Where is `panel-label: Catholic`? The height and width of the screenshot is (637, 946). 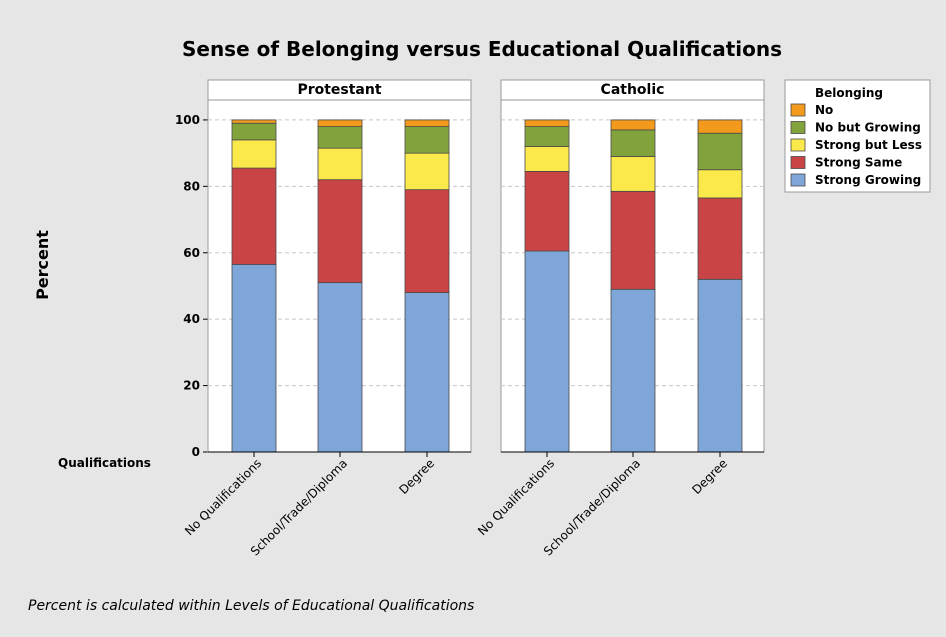 panel-label: Catholic is located at coordinates (633, 90).